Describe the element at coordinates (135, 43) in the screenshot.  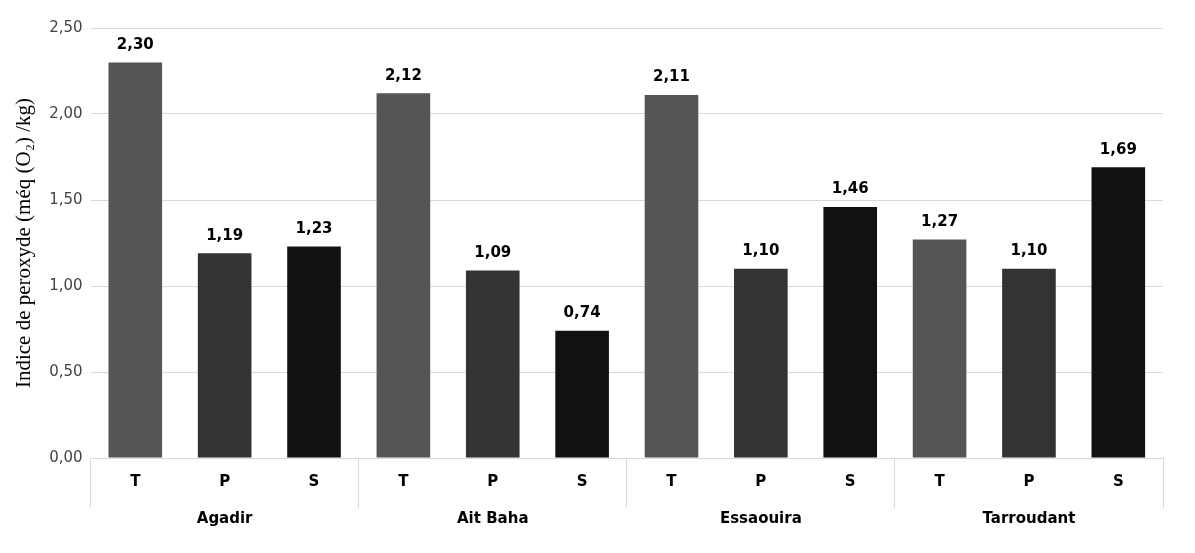
I see `data-label: 2,30` at that location.